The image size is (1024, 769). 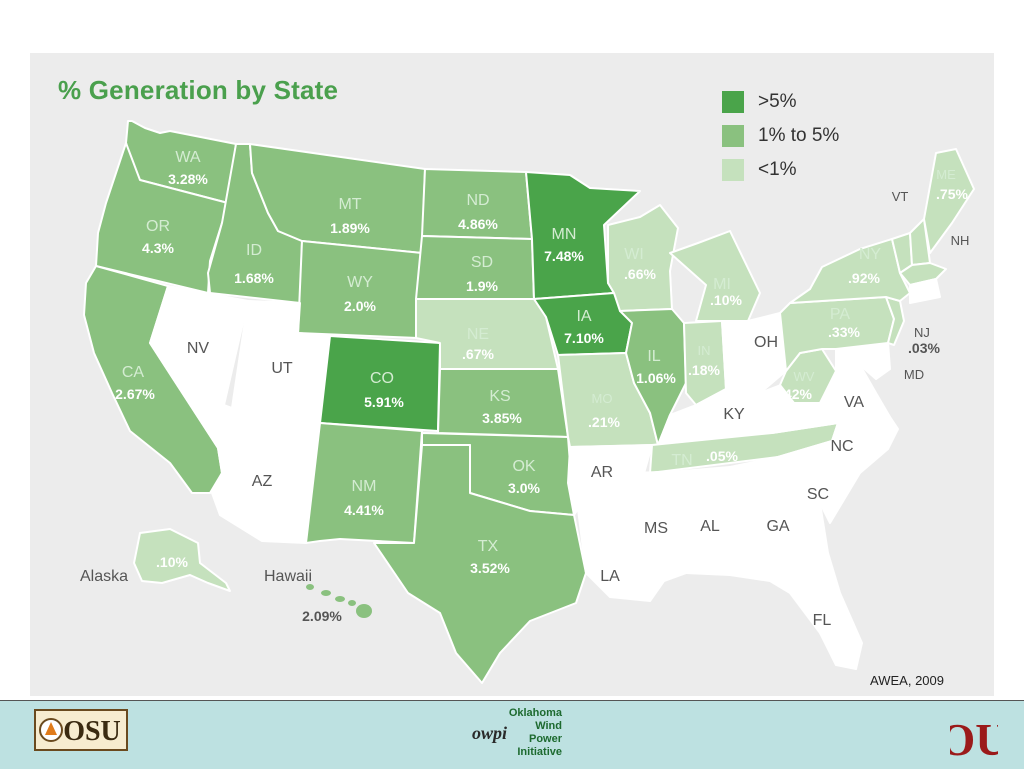 What do you see at coordinates (135, 394) in the screenshot?
I see `value-ca: 2.67%` at bounding box center [135, 394].